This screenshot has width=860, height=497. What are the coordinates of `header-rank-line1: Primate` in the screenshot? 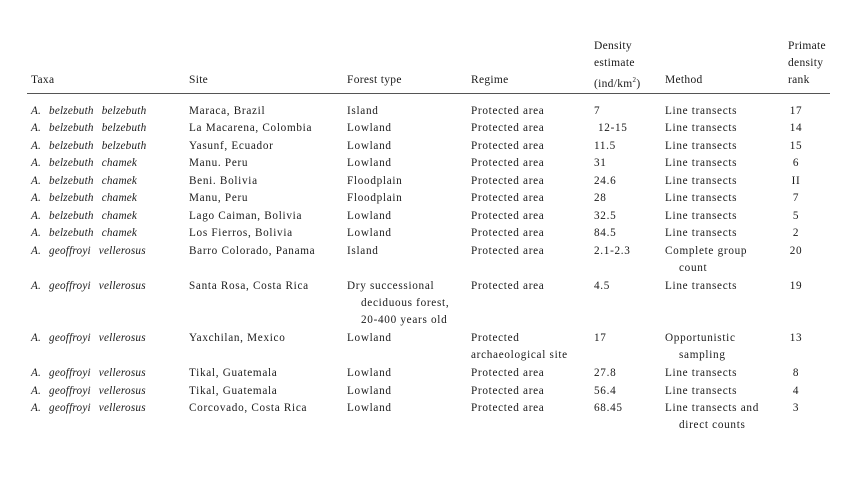 It's located at (807, 46).